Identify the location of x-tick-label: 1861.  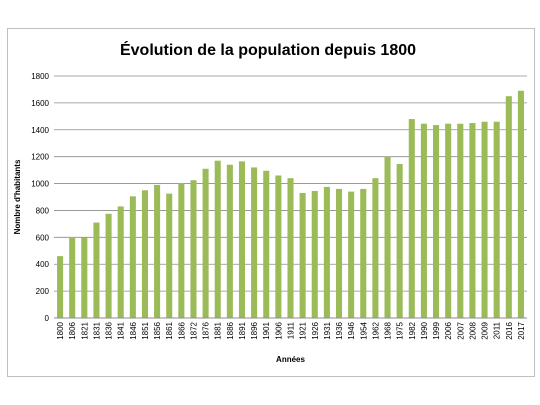
(169, 330).